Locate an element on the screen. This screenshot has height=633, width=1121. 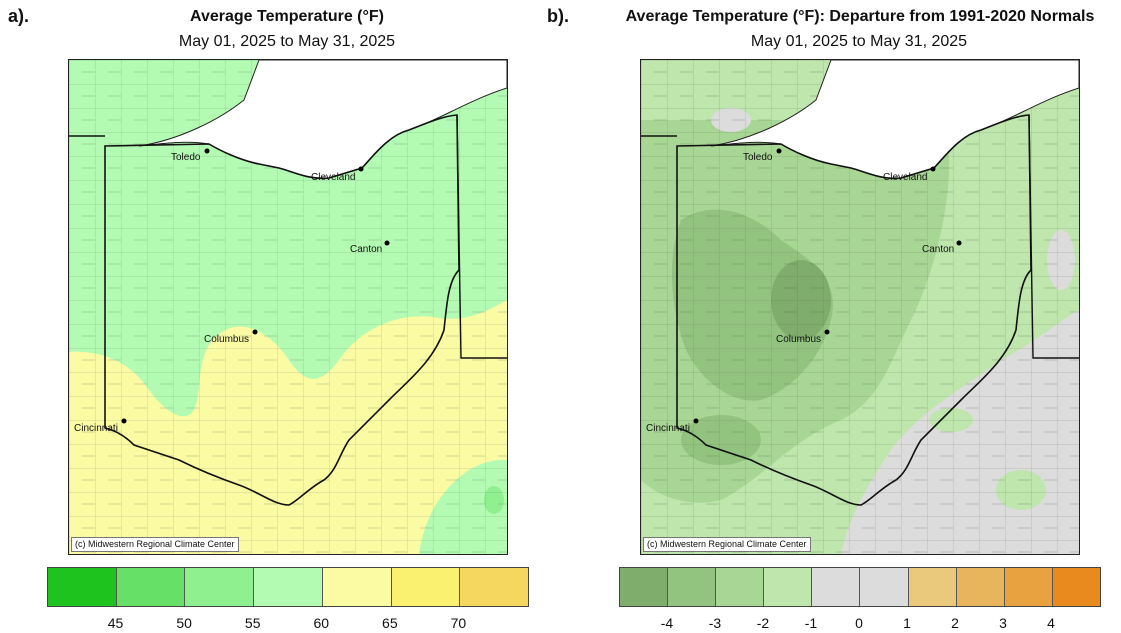
departure-legend-bar is located at coordinates (860, 587).